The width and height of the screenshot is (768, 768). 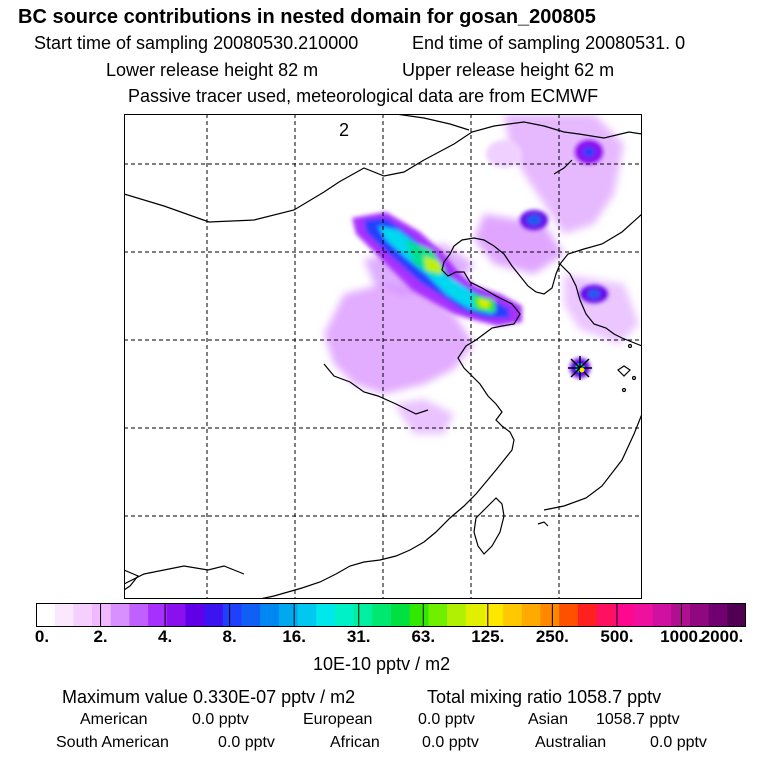 I want to click on colorbar-tick-label: 8., so click(x=229, y=636).